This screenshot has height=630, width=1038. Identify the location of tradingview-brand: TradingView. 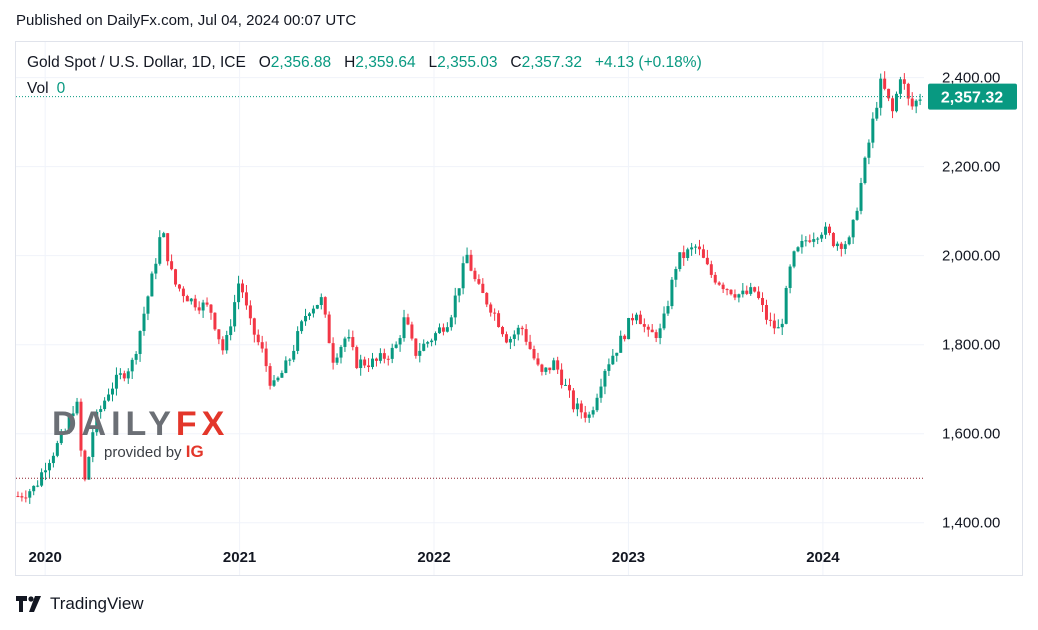
(80, 604).